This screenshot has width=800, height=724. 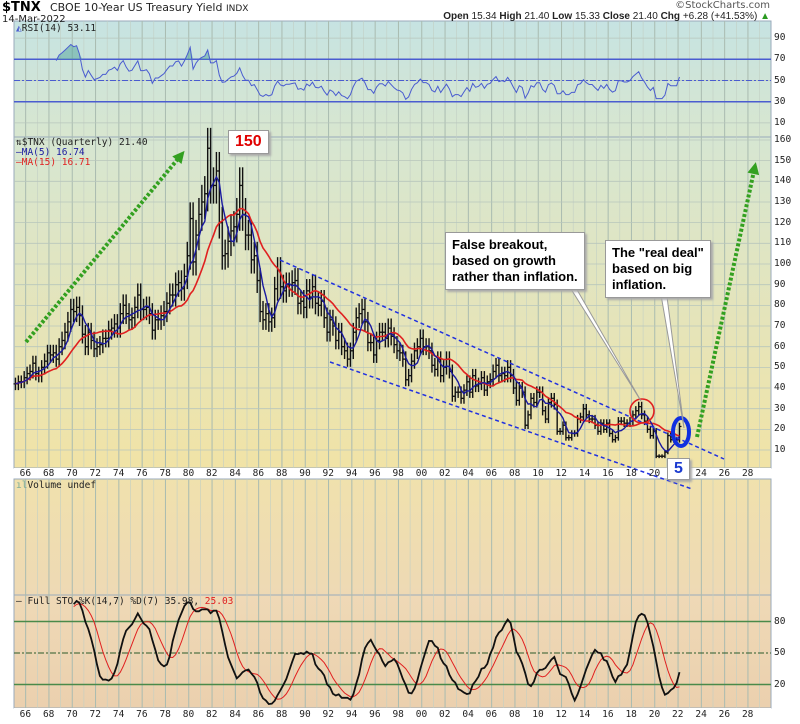 I want to click on price-legend-text: $TNX (Quarterly) 21.40, so click(x=84, y=142).